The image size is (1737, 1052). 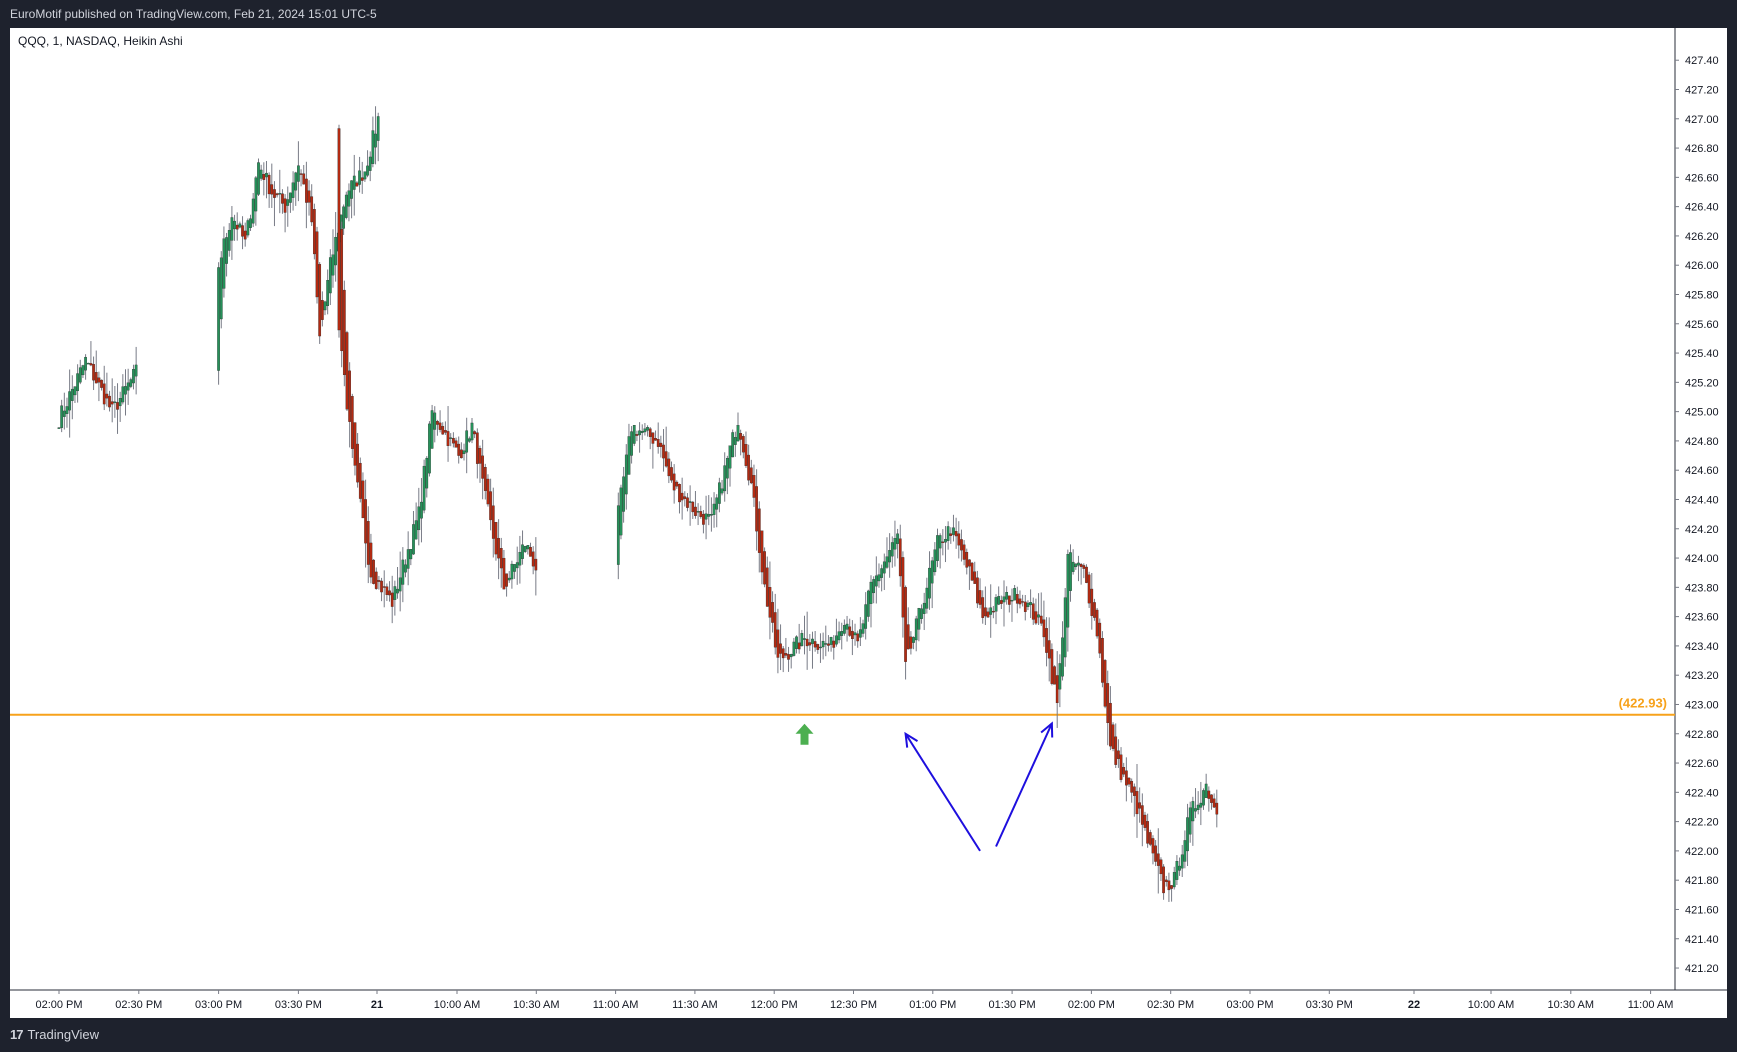 What do you see at coordinates (1702, 61) in the screenshot?
I see `y-tick-label: 427.40` at bounding box center [1702, 61].